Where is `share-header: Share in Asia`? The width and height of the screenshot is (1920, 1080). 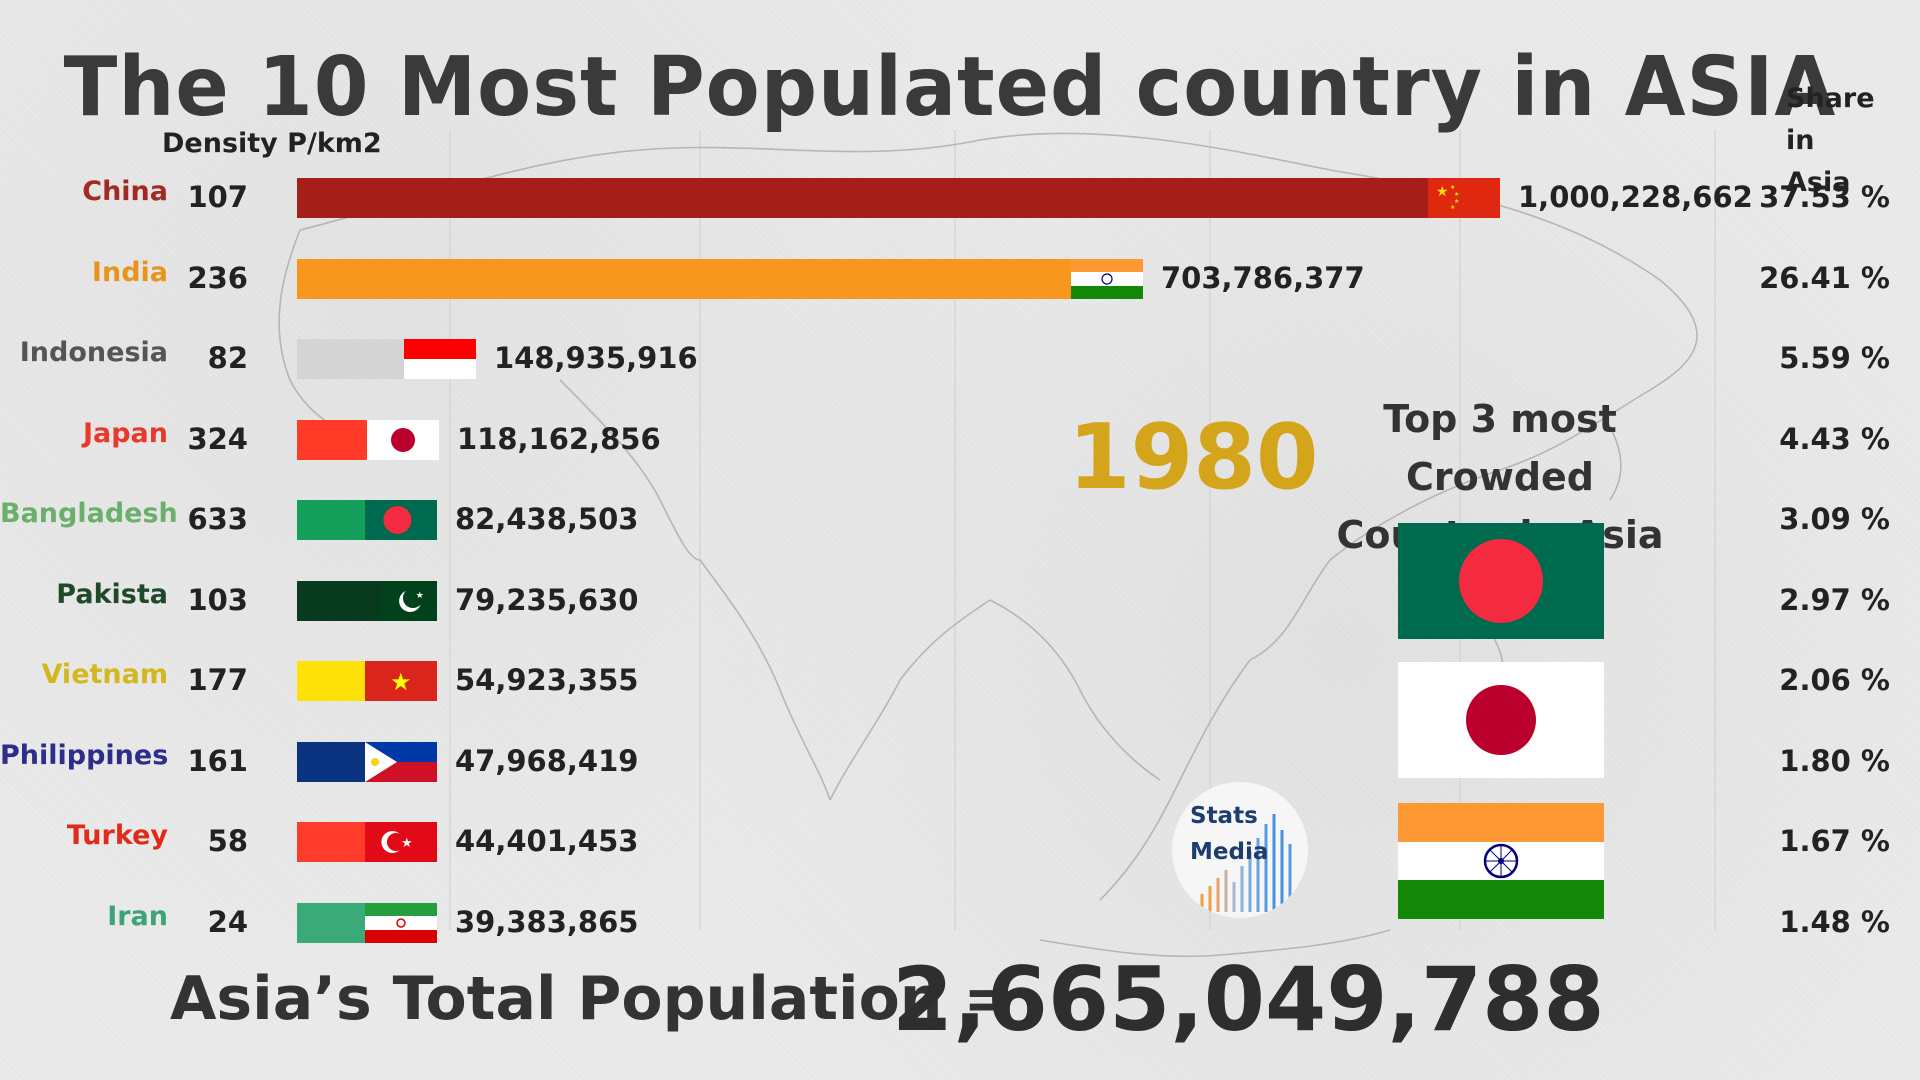 share-header: Share in Asia is located at coordinates (1846, 141).